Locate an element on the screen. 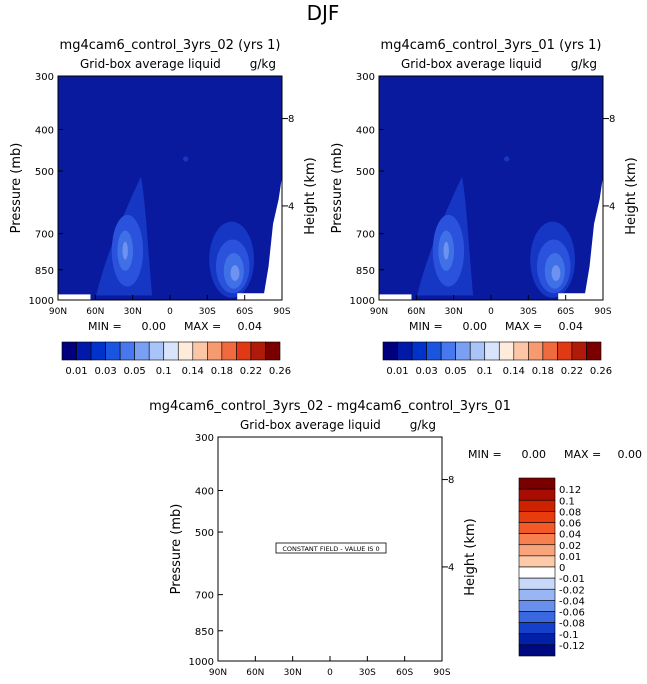 This screenshot has height=684, width=647. colorbar-label: 0.04 is located at coordinates (570, 535).